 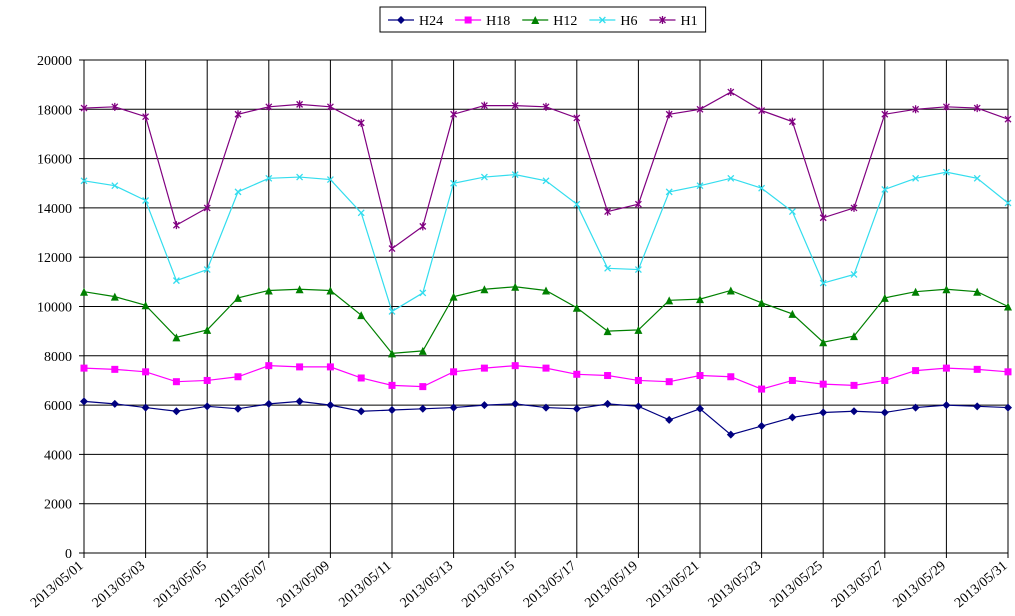 I want to click on x-tick-label: 2013/05/27, so click(x=858, y=585).